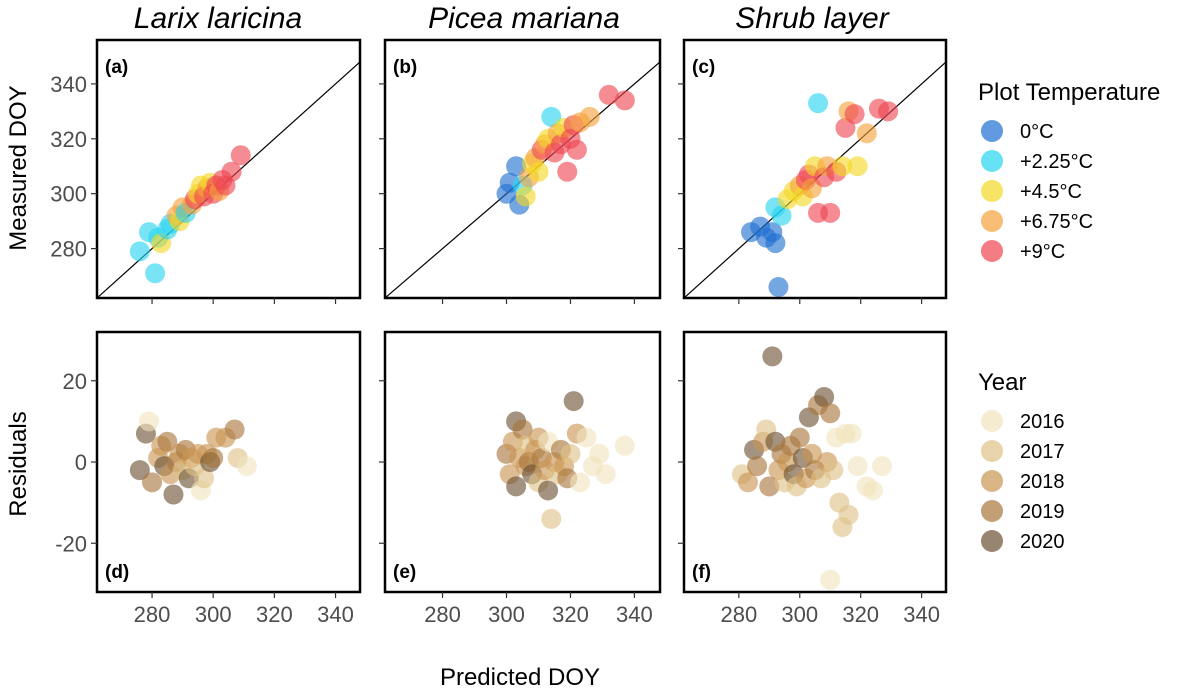 The image size is (1200, 695). I want to click on panel-label: (f), so click(701, 572).